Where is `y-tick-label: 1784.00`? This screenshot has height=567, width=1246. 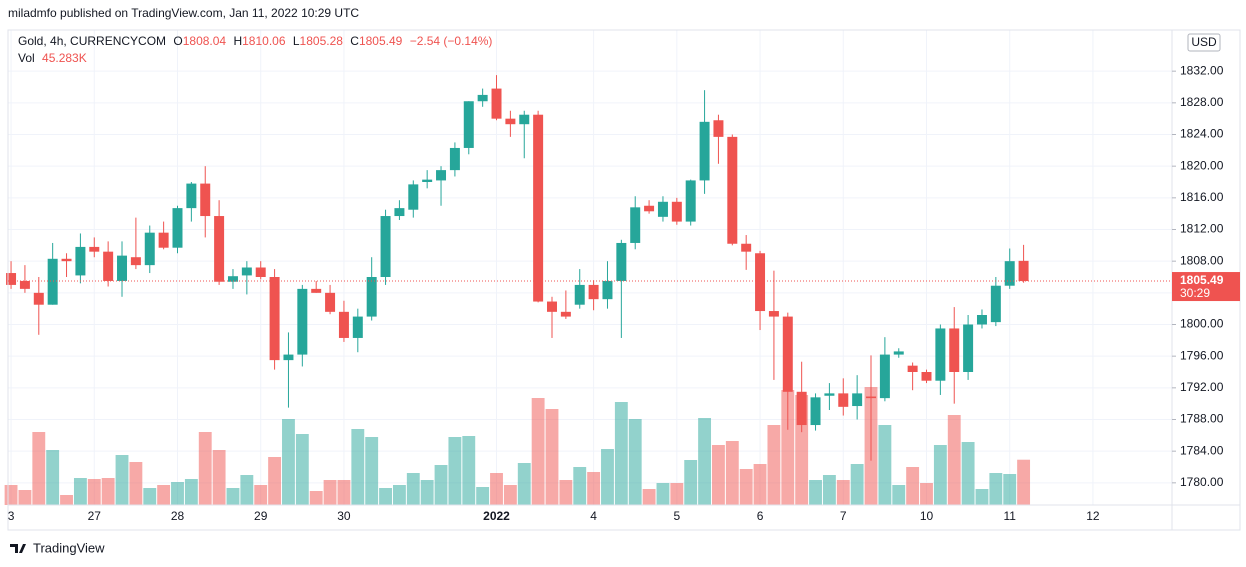 y-tick-label: 1784.00 is located at coordinates (1202, 450).